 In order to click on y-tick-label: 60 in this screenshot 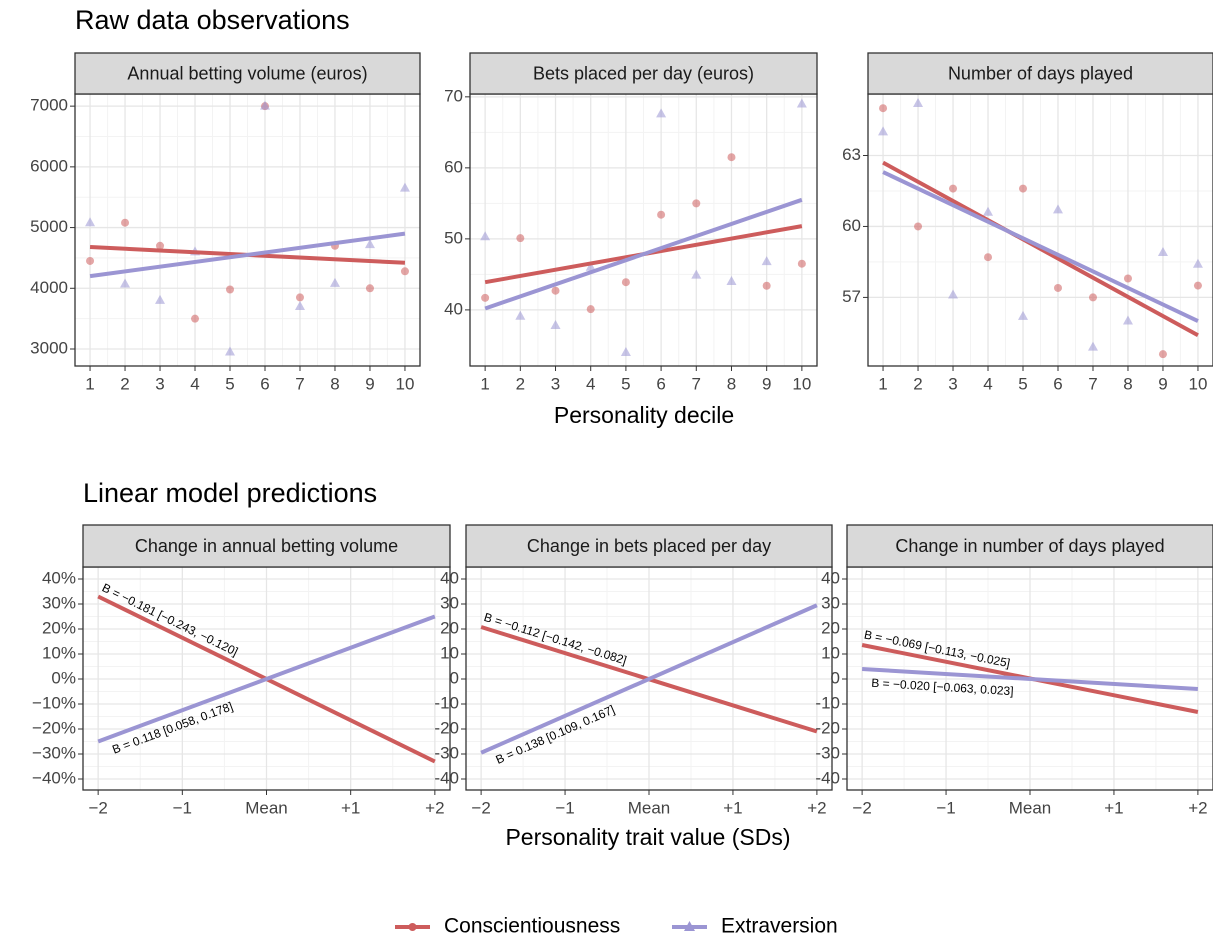, I will do `click(851, 225)`.